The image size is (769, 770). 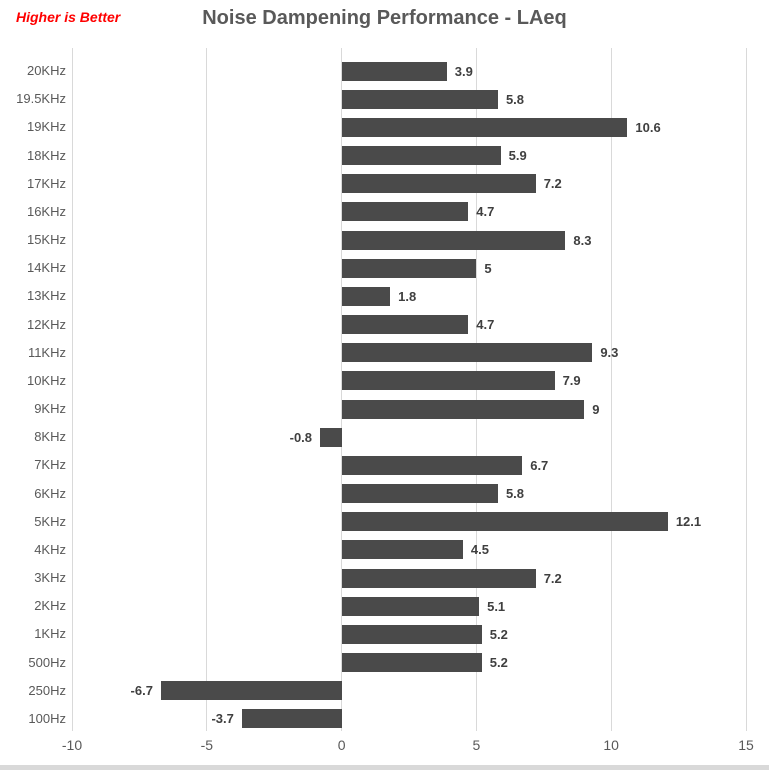 I want to click on category-label: 13KHz, so click(x=46, y=296).